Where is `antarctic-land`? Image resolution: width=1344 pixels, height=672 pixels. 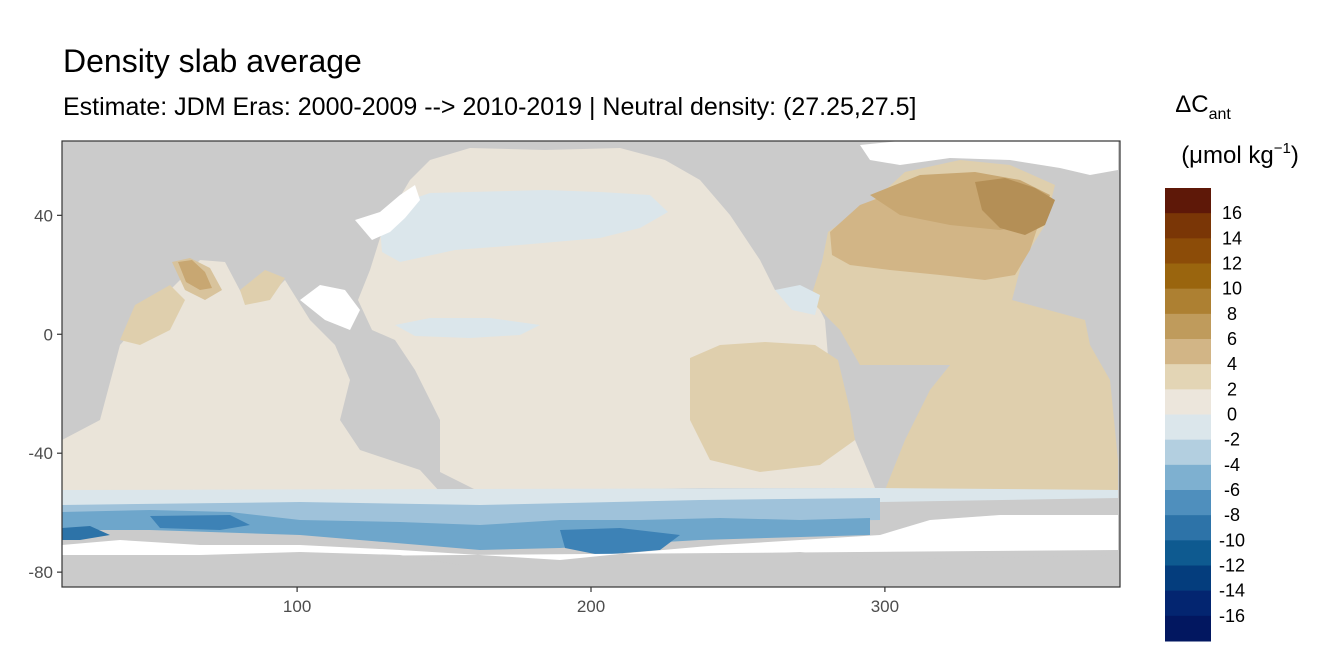 antarctic-land is located at coordinates (590, 569).